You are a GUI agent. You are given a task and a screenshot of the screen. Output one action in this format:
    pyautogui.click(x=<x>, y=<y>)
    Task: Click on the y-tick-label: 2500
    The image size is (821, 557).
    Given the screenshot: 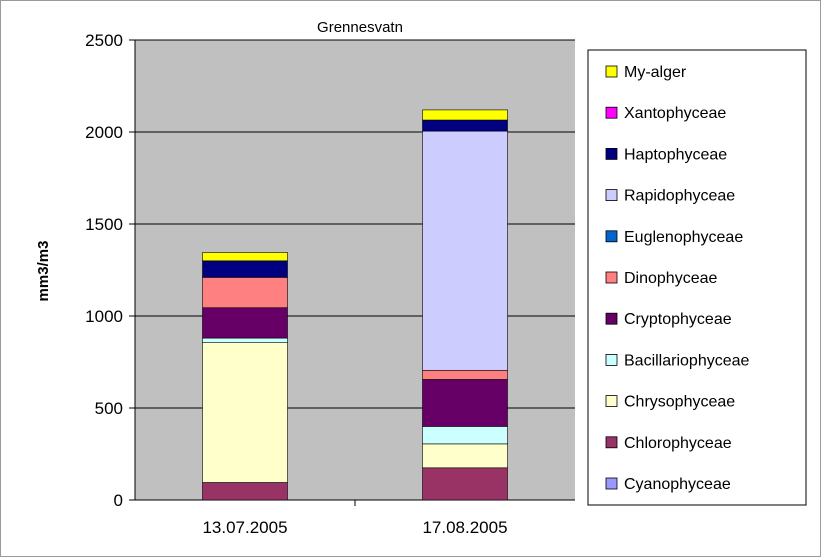 What is the action you would take?
    pyautogui.click(x=104, y=40)
    